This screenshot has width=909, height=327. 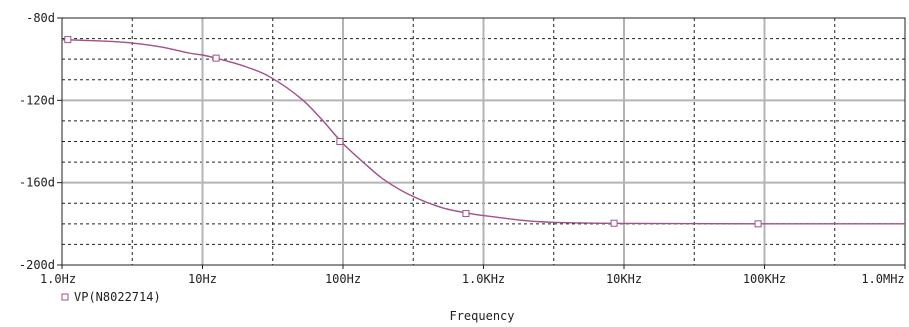 I want to click on x-axis-label: Frequency, so click(x=481, y=316).